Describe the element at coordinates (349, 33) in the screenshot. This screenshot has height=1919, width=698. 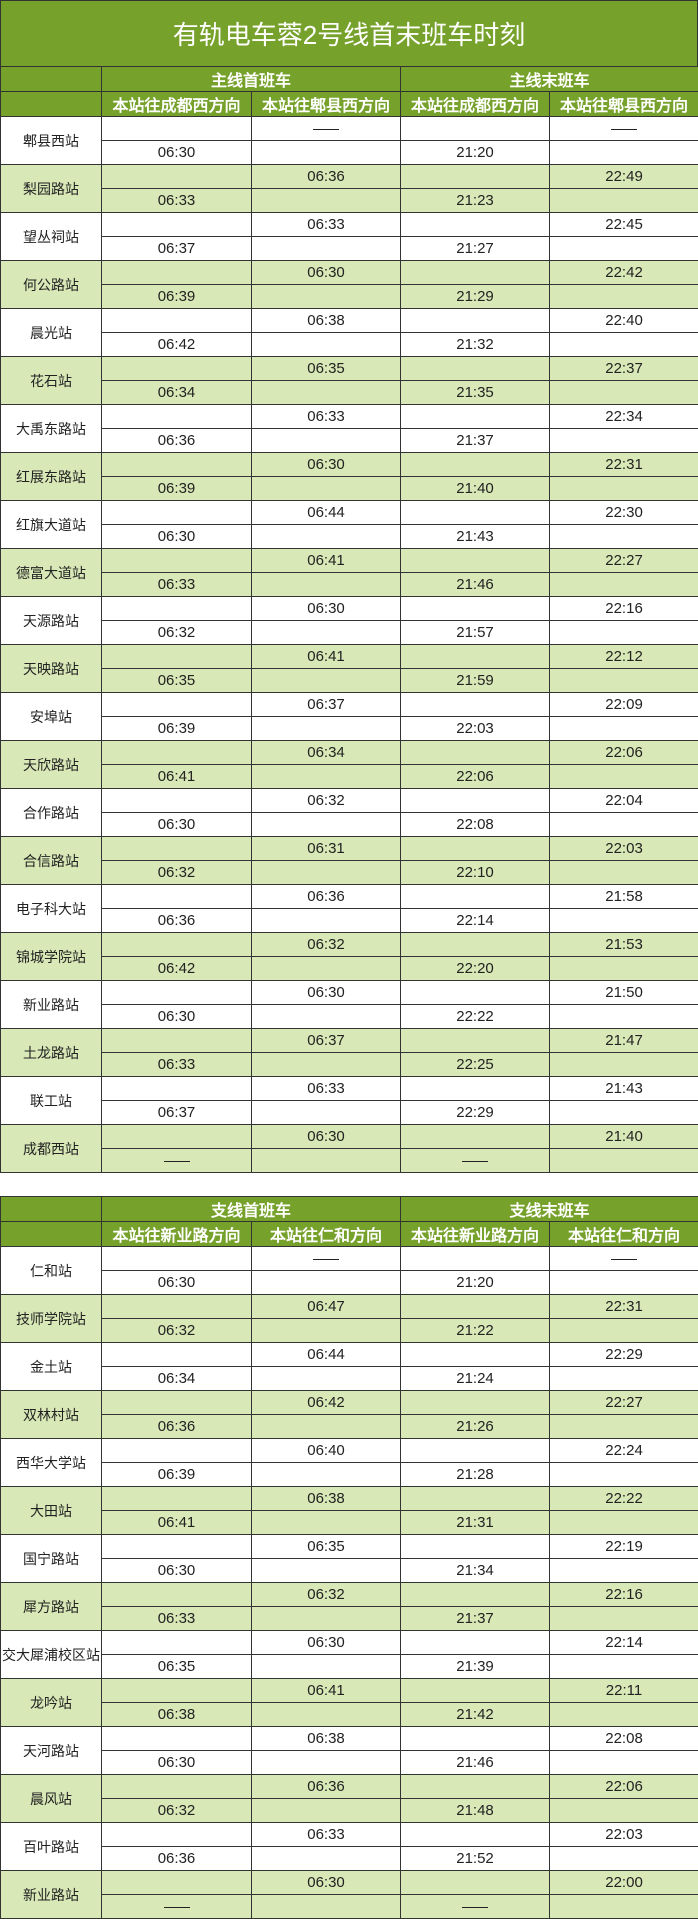
I see `page-title: 有轨电车蓉2号线首末班车时刻` at that location.